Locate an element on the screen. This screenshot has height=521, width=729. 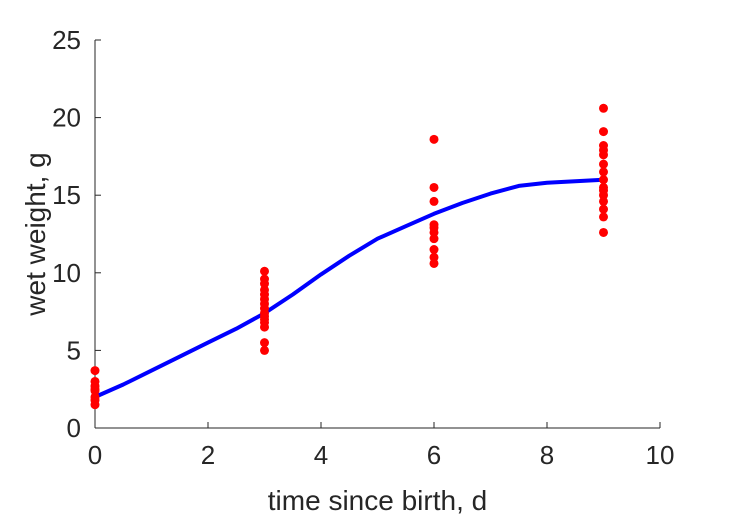
y-tick-label: 25 is located at coordinates (66, 40).